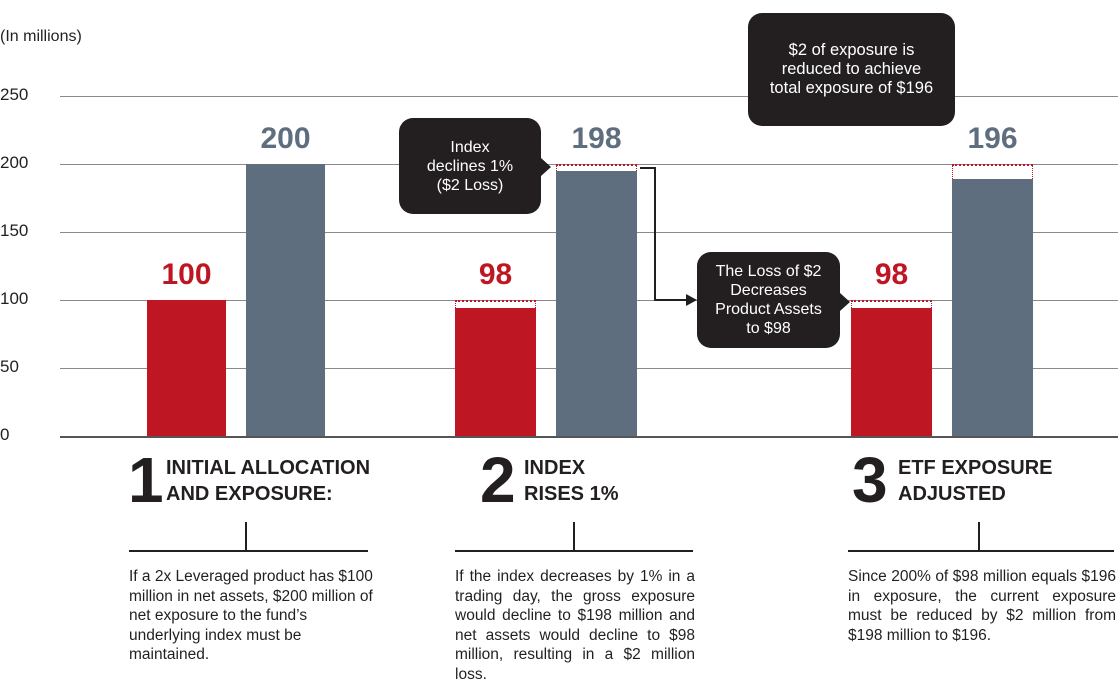  What do you see at coordinates (14, 298) in the screenshot?
I see `y-tick-label: 100` at bounding box center [14, 298].